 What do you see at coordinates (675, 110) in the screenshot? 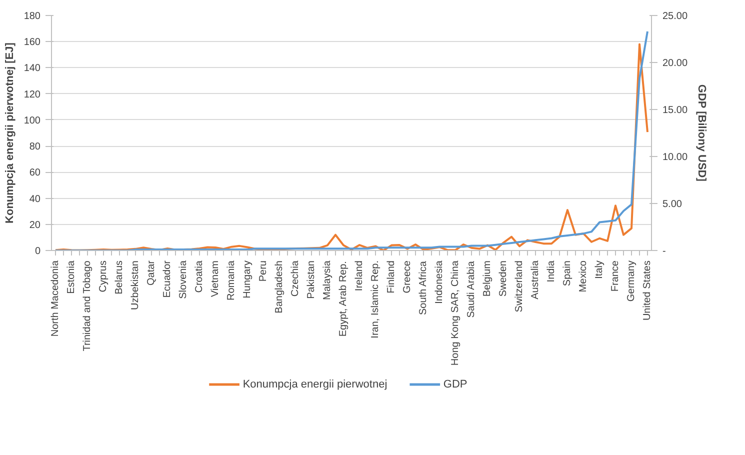
I see `y2-tick-label: 15.00` at bounding box center [675, 110].